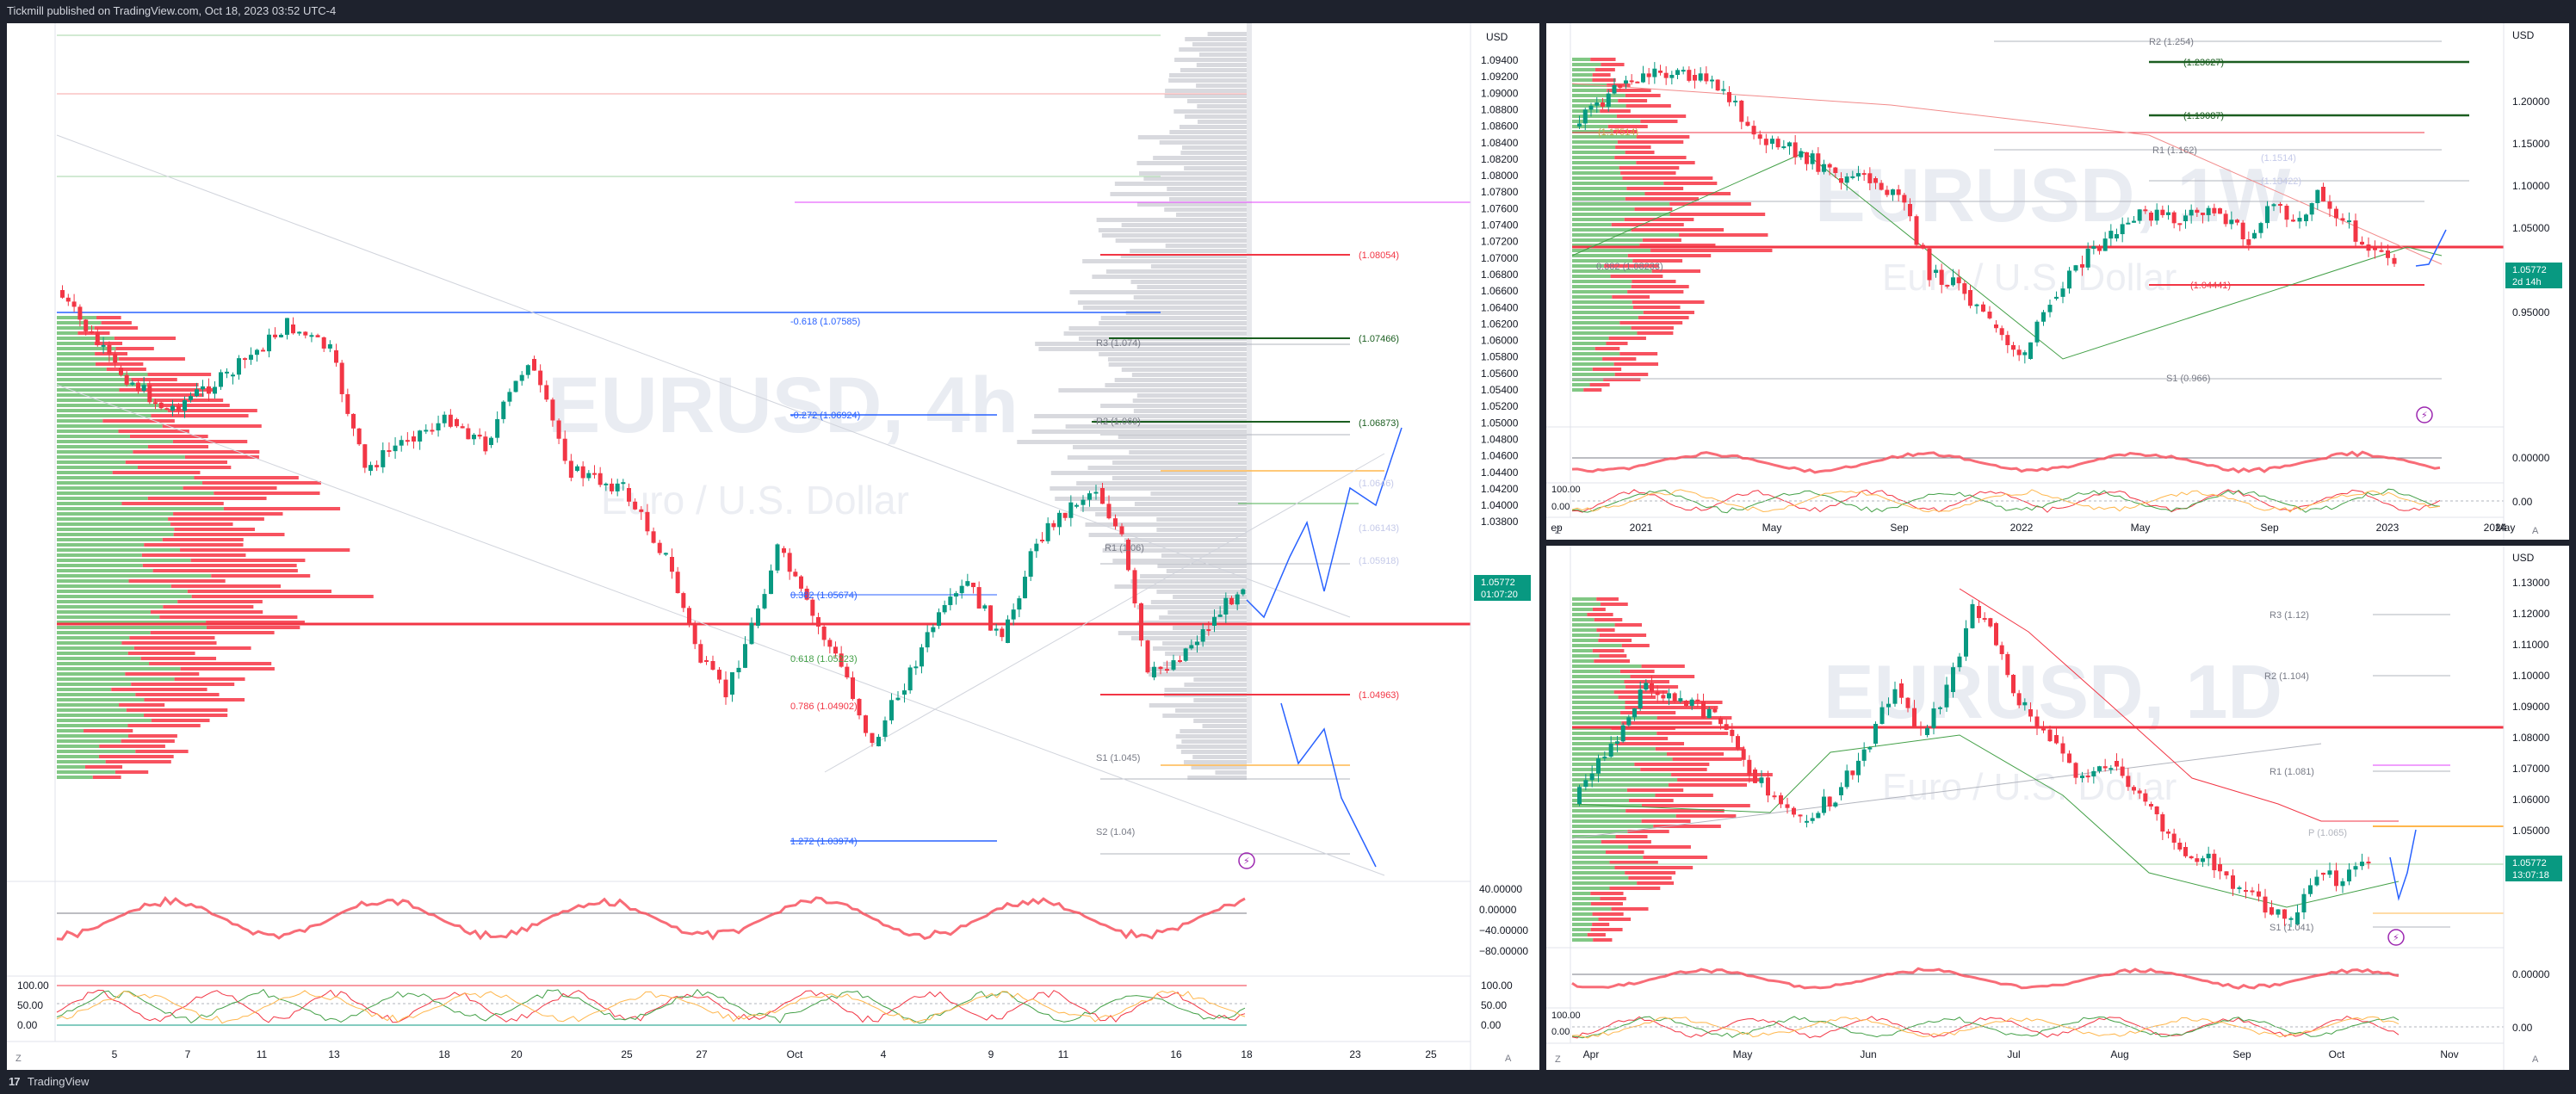 Image resolution: width=2576 pixels, height=1094 pixels. Describe the element at coordinates (1672, 225) in the screenshot. I see `volume-profile-visible-range` at that location.